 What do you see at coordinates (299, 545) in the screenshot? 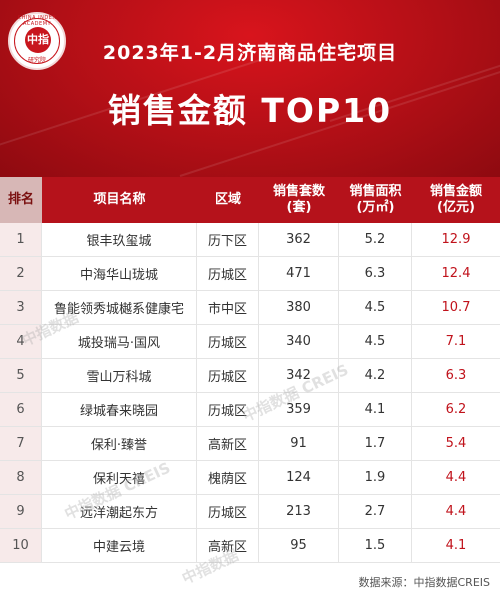
I see `cell-units: 95` at bounding box center [299, 545].